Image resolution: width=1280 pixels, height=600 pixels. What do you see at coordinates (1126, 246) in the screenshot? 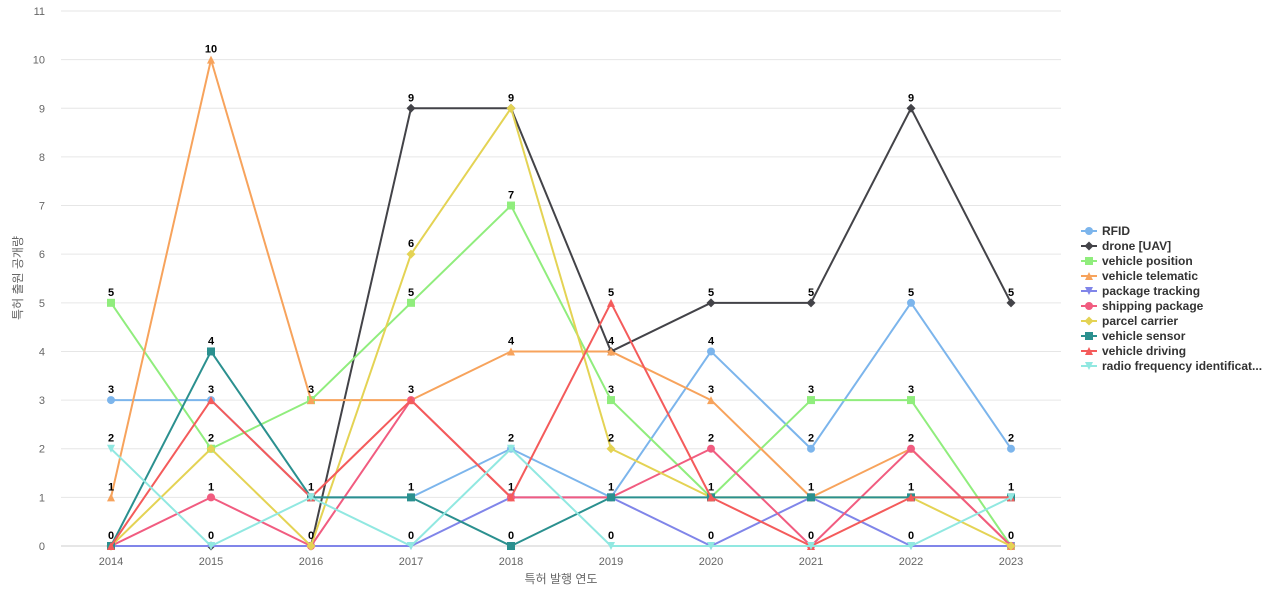
I see `legend-item: drone [UAV]` at bounding box center [1126, 246].